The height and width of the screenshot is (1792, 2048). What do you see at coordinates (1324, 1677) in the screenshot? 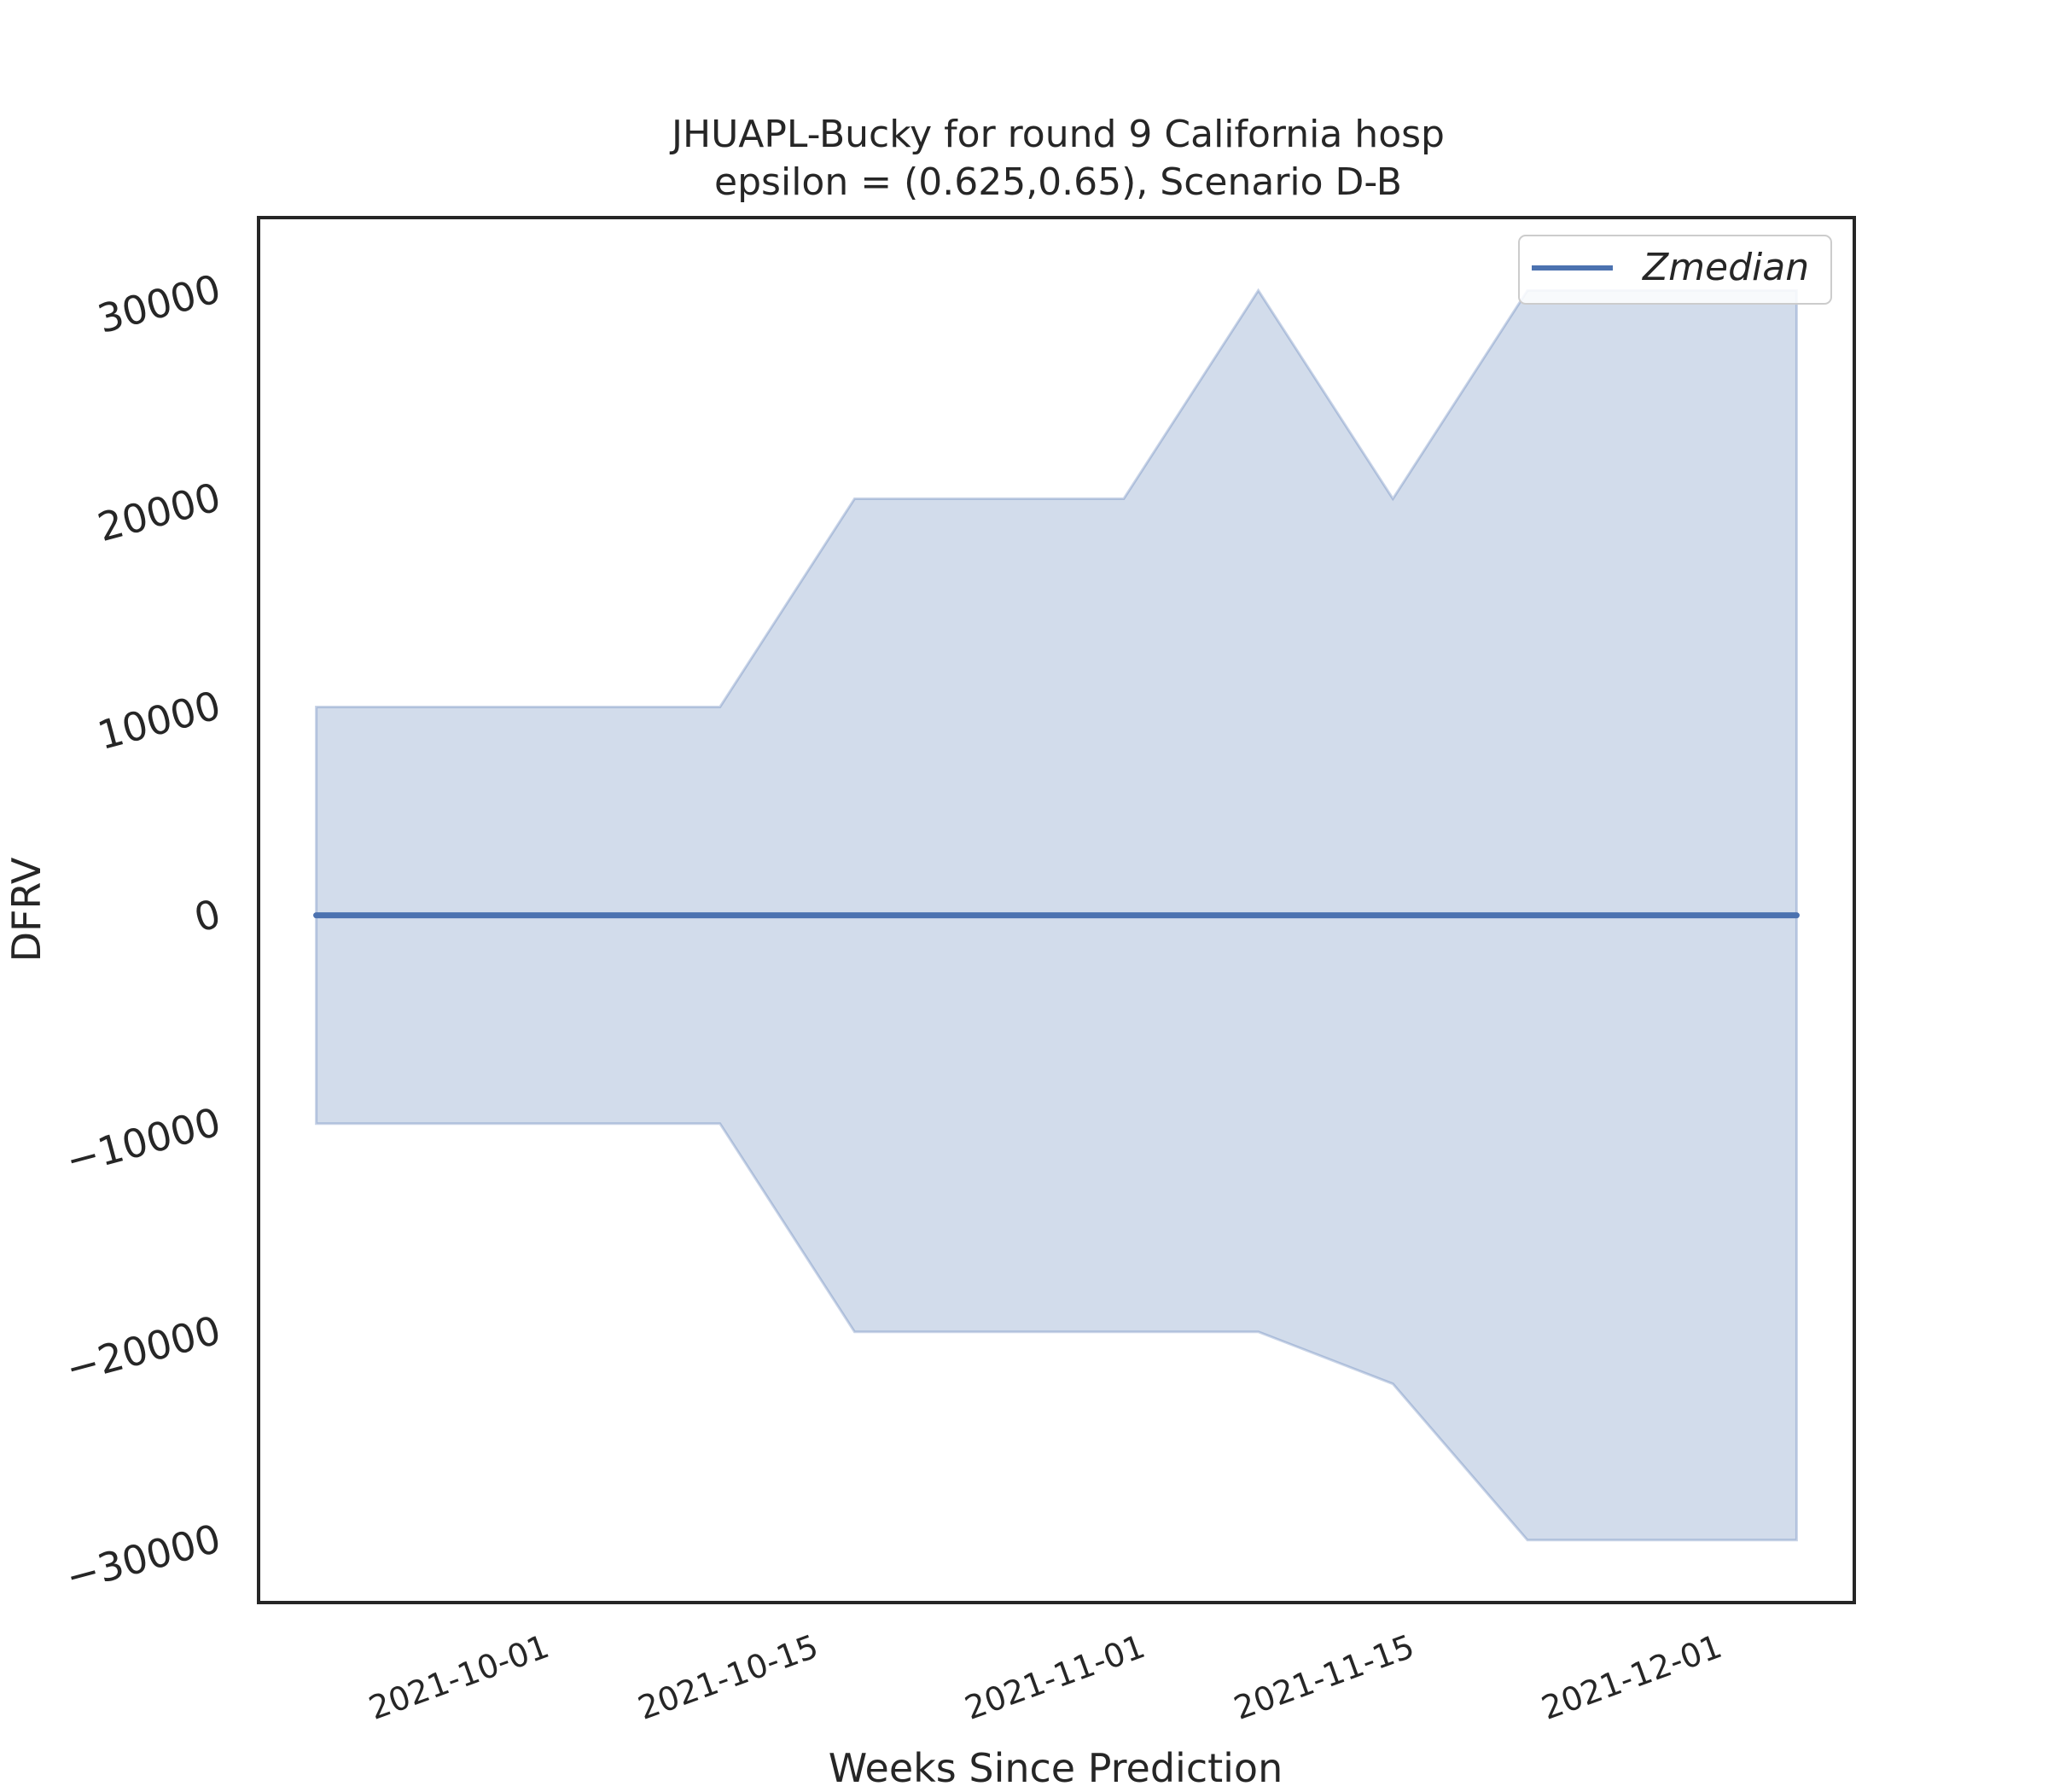
I see `x-tick-label: 2021-11-15` at bounding box center [1324, 1677].